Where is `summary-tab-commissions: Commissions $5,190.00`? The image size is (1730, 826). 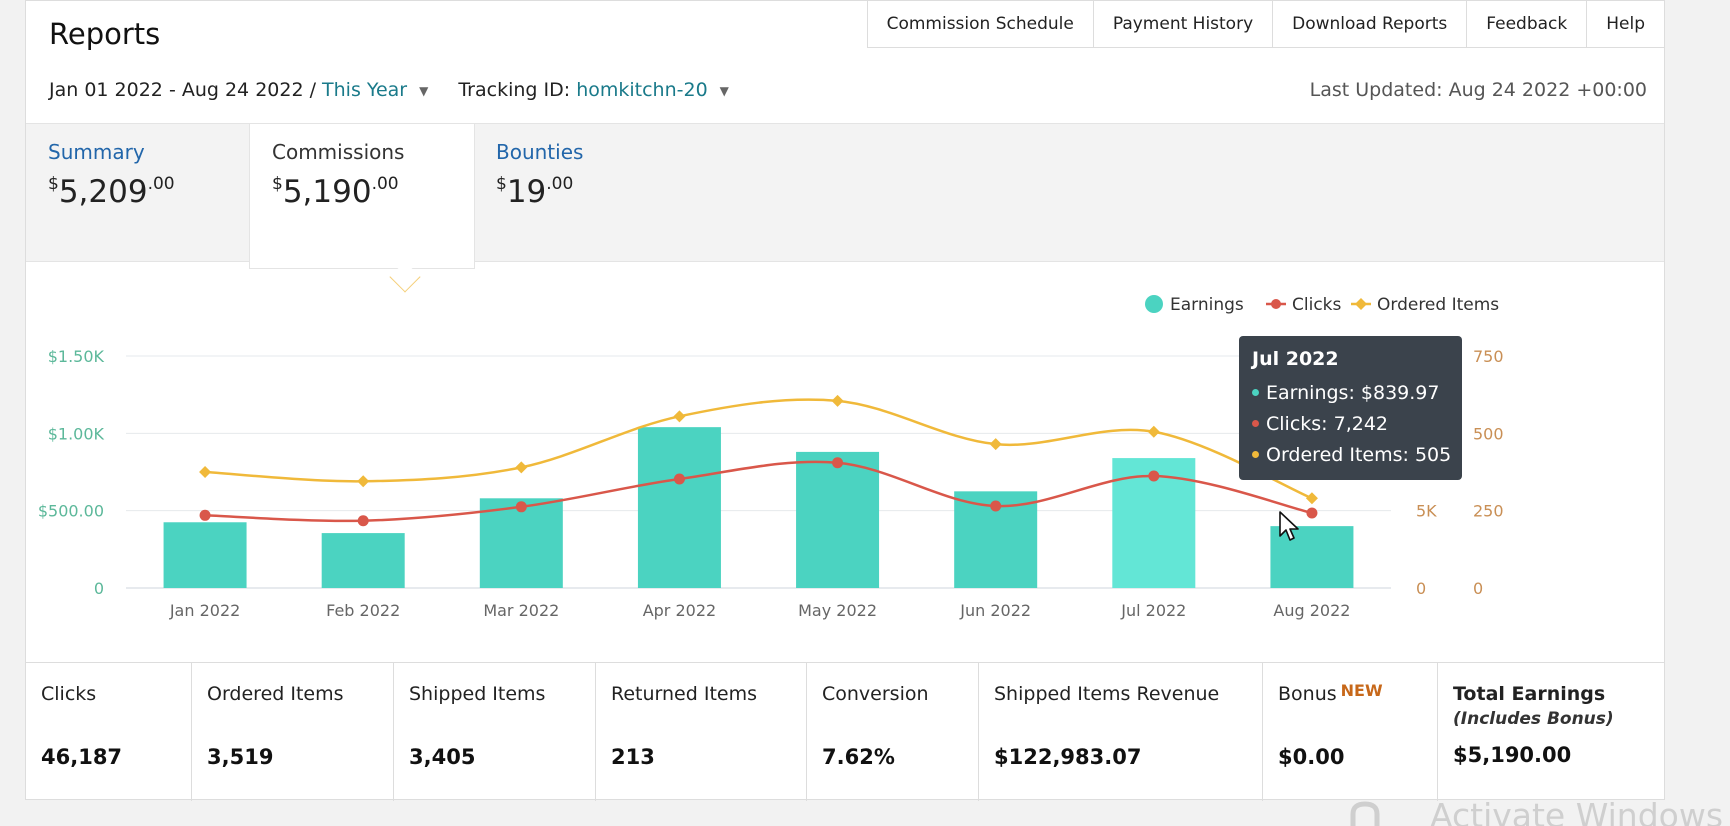 summary-tab-commissions: Commissions $5,190.00 is located at coordinates (362, 196).